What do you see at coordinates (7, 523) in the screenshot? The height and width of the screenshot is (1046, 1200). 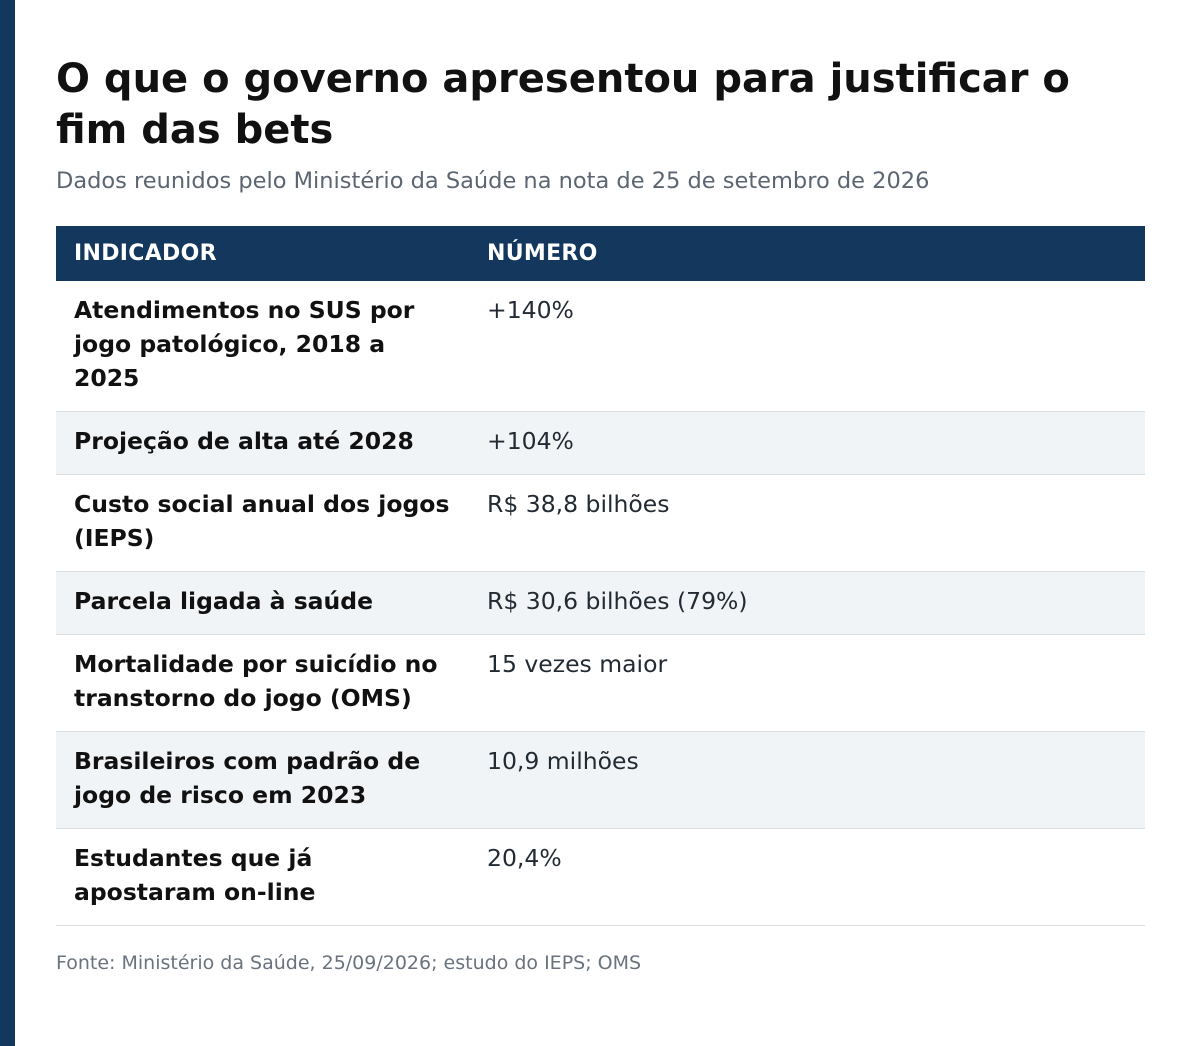 I see `accent-bar` at bounding box center [7, 523].